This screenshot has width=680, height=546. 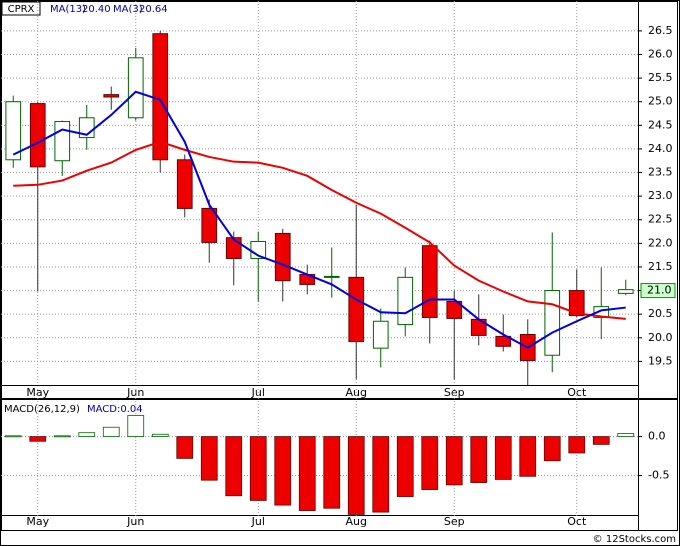 I want to click on legend-value: 20.40, so click(x=96, y=9).